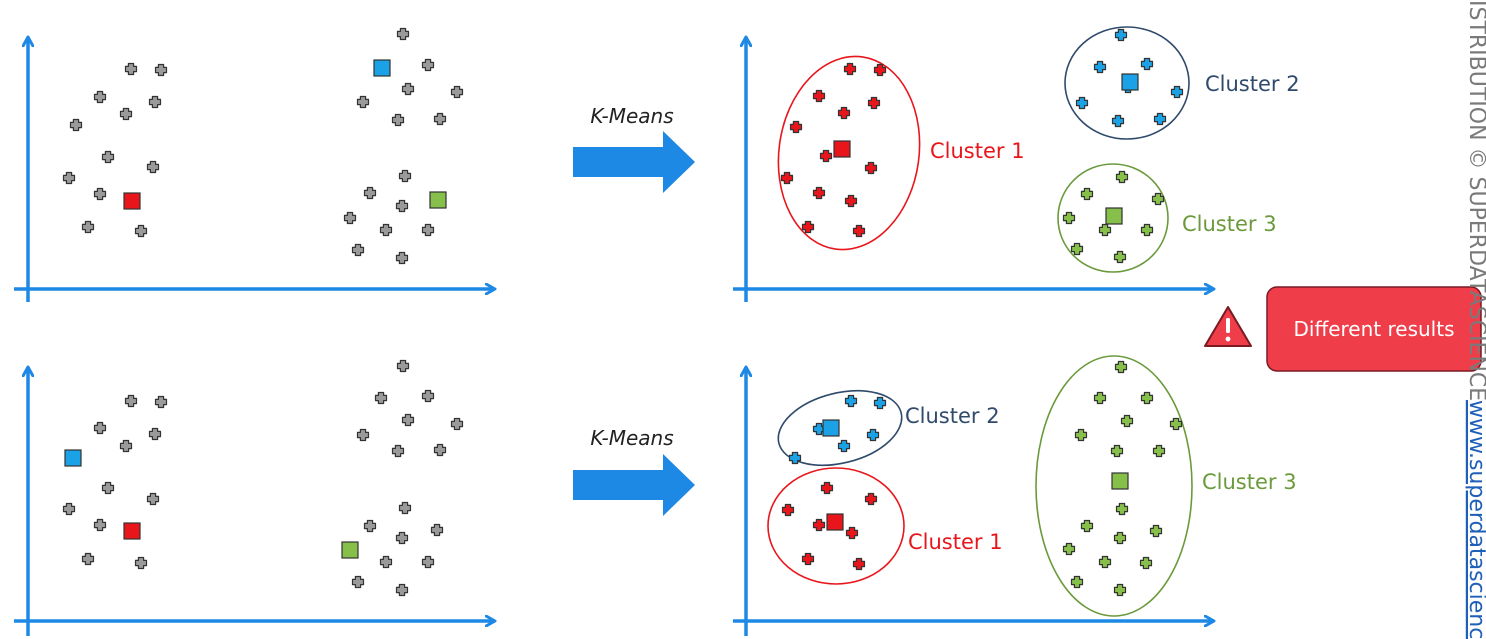 The width and height of the screenshot is (1486, 639). I want to click on cluster-label: Cluster 3, so click(1249, 482).